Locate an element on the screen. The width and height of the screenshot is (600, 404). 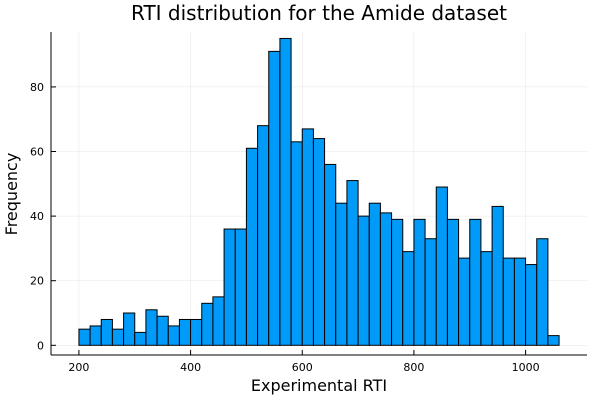
x-axis-label: Experimental RTI is located at coordinates (319, 385).